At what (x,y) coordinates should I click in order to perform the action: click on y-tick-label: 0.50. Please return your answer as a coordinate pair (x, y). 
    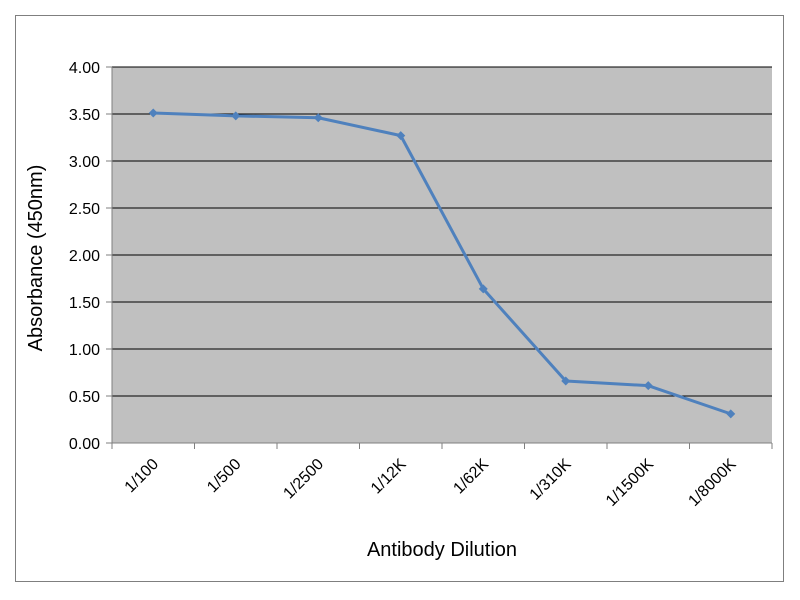
    Looking at the image, I should click on (84, 397).